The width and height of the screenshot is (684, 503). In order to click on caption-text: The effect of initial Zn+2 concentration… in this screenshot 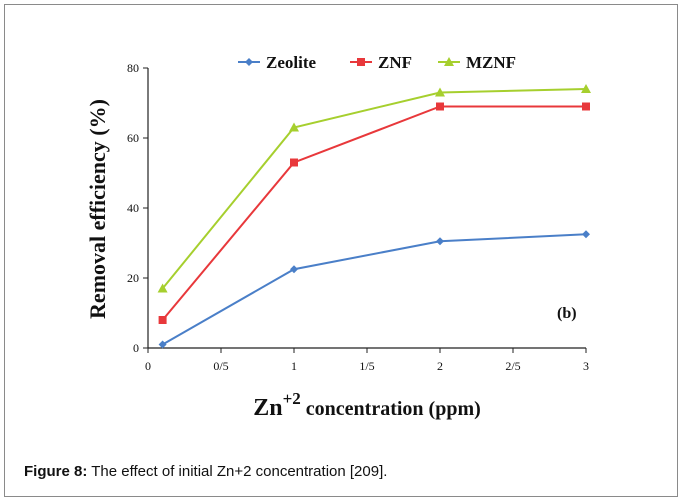, I will do `click(239, 471)`.